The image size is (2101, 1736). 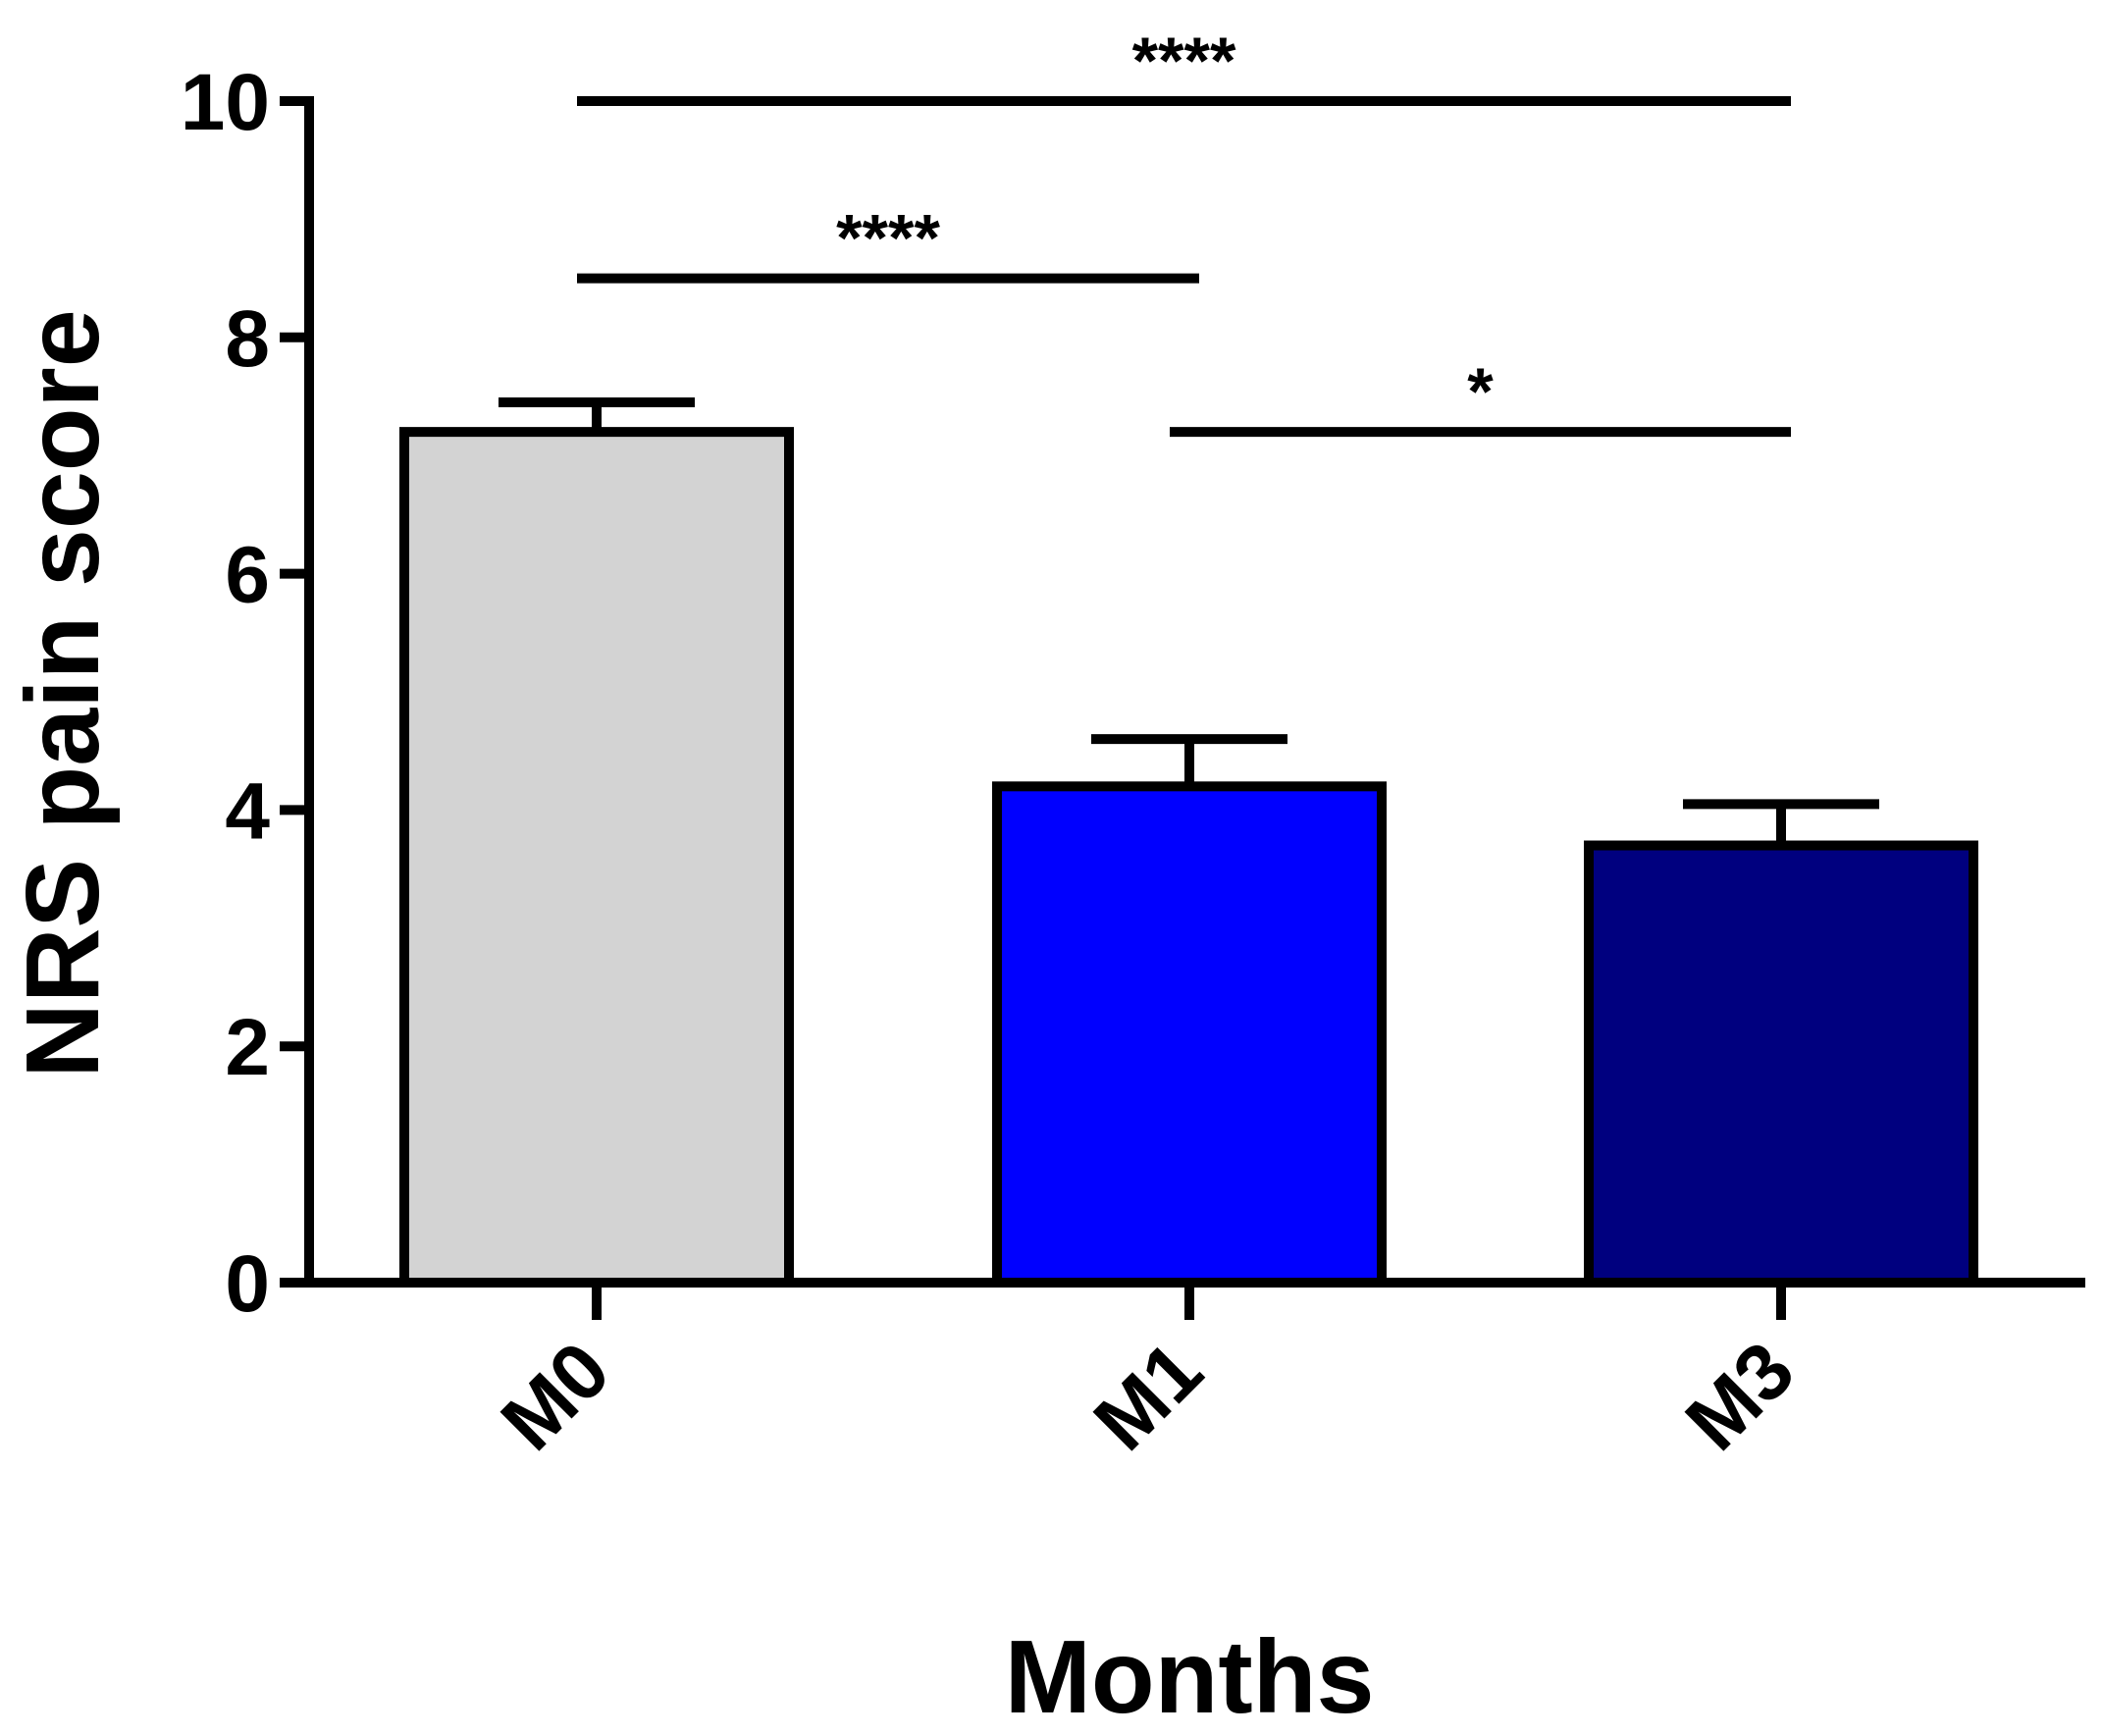 I want to click on x-axis-title: Months, so click(x=1190, y=1677).